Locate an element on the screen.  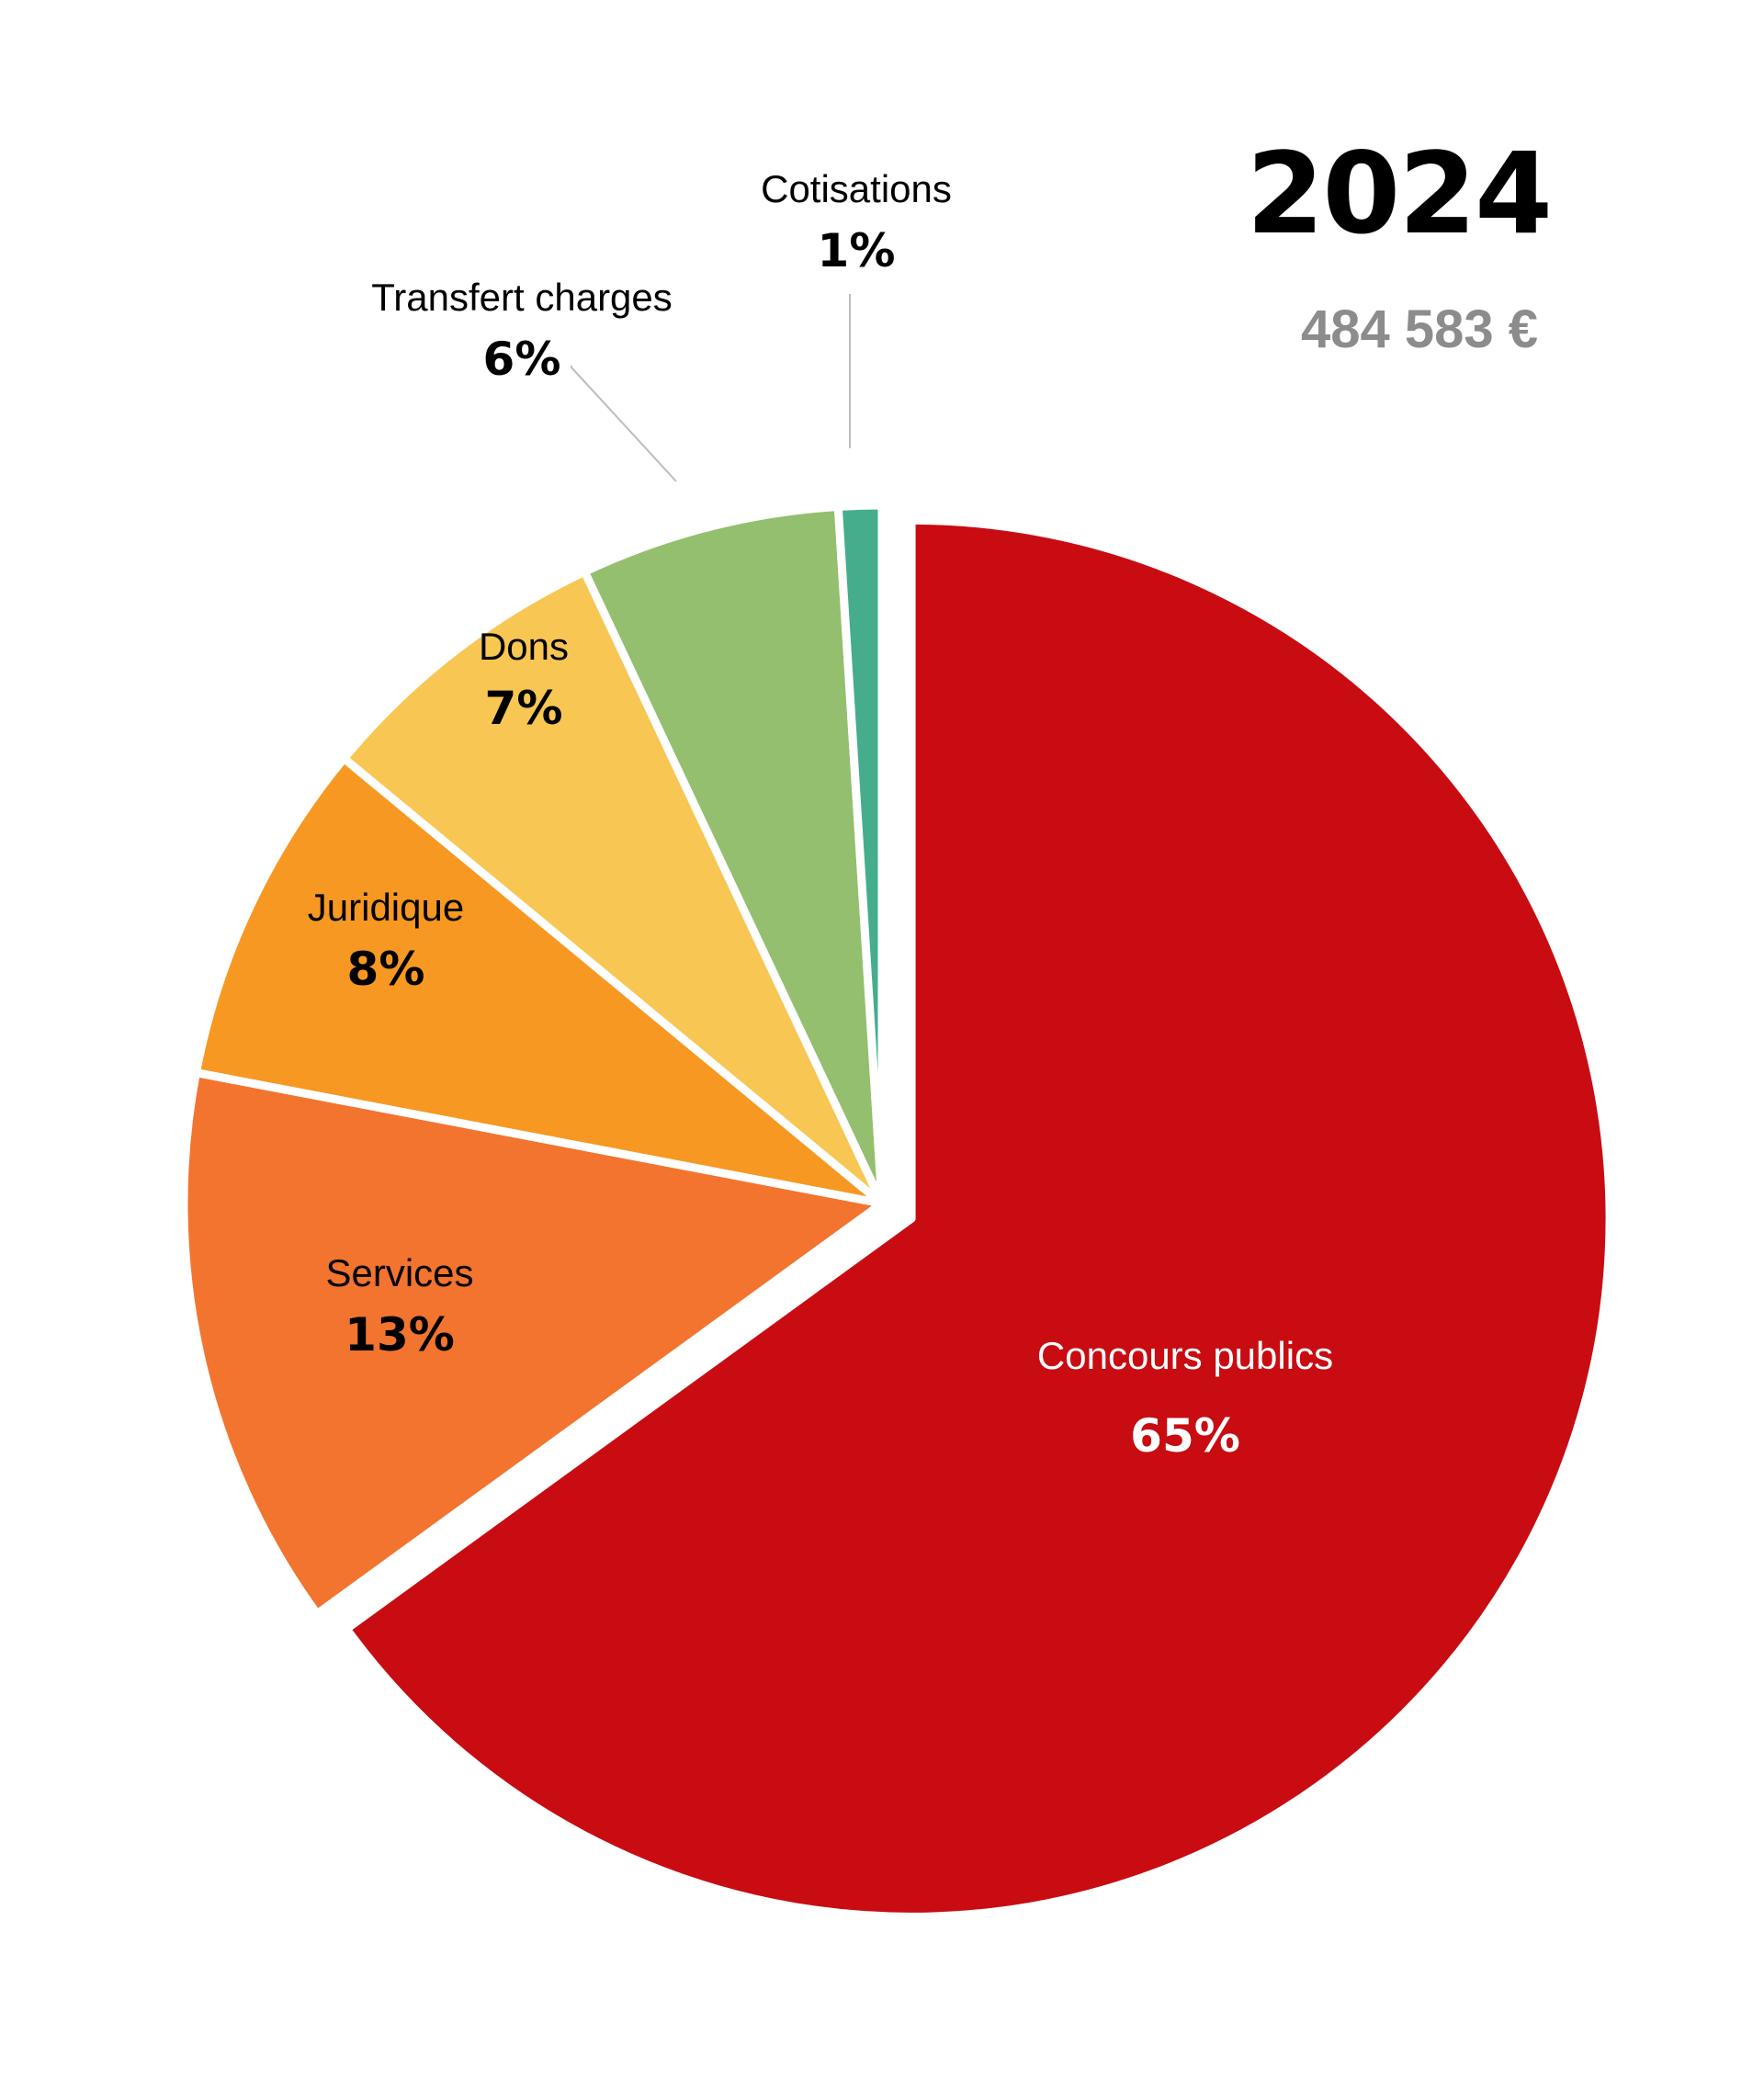
pie-slice-cotisations is located at coordinates (860, 854).